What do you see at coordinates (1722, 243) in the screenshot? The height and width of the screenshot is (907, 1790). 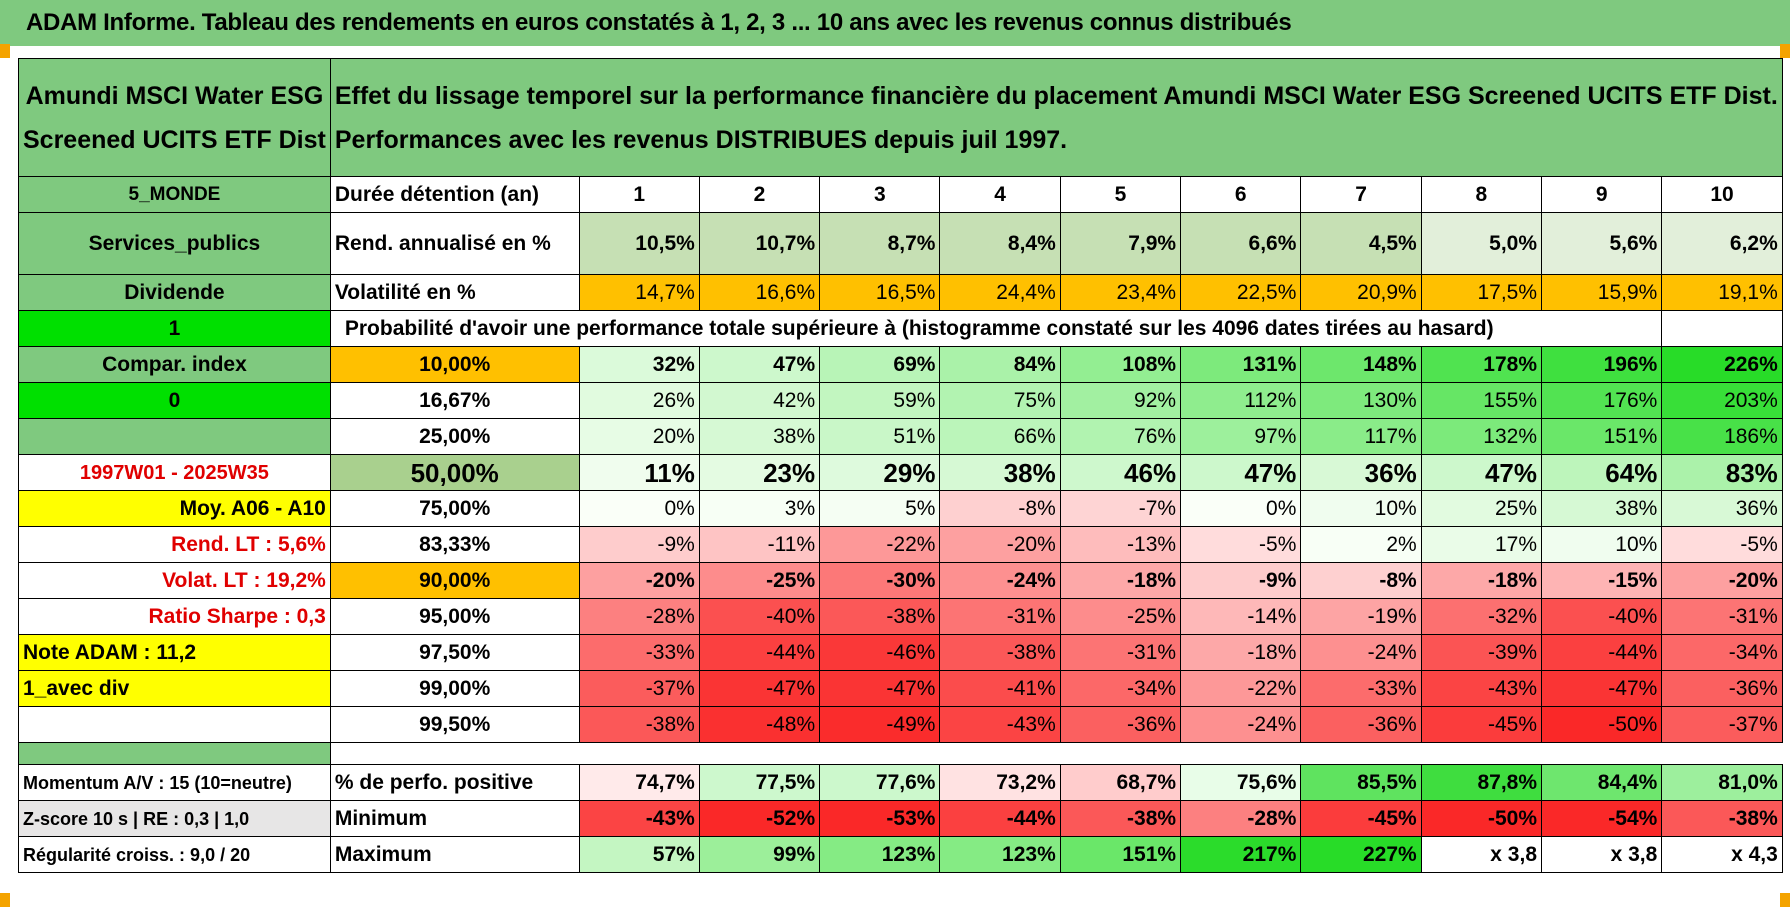 I see `rend-cell: 6,2%` at bounding box center [1722, 243].